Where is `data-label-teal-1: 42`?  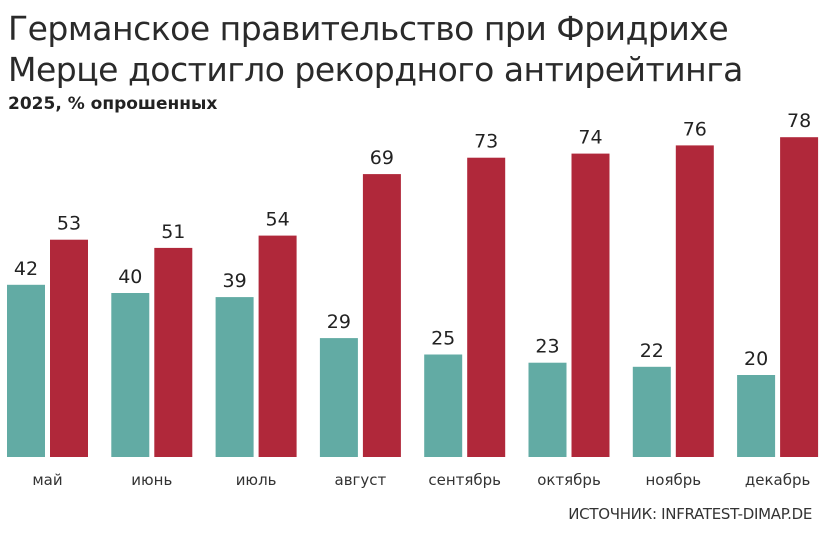 data-label-teal-1: 42 is located at coordinates (26, 269).